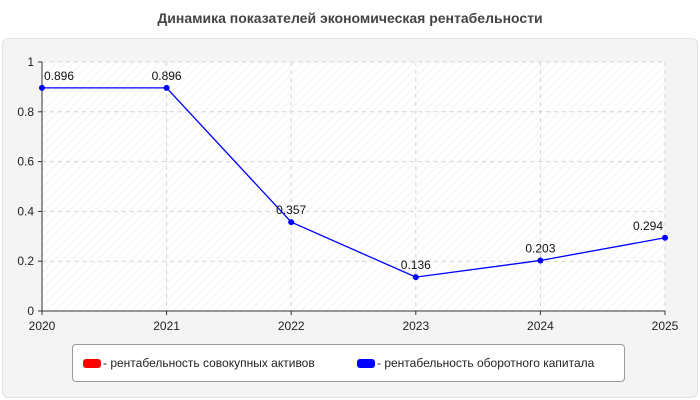 The image size is (700, 400). What do you see at coordinates (366, 363) in the screenshot?
I see `legend-swatch-blue` at bounding box center [366, 363].